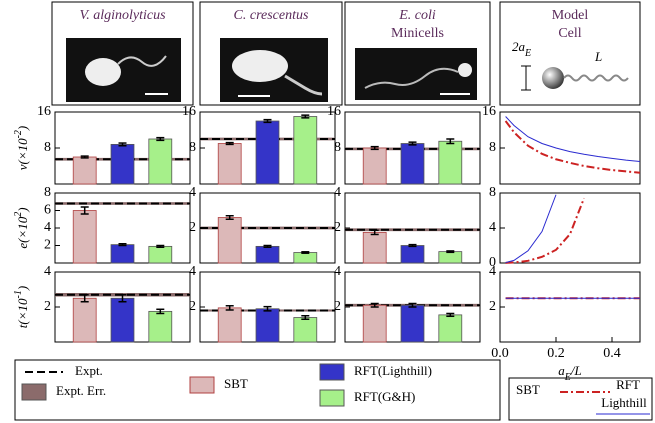 Image resolution: width=655 pixels, height=423 pixels. Describe the element at coordinates (417, 15) in the screenshot. I see `column-title: E. coli` at that location.